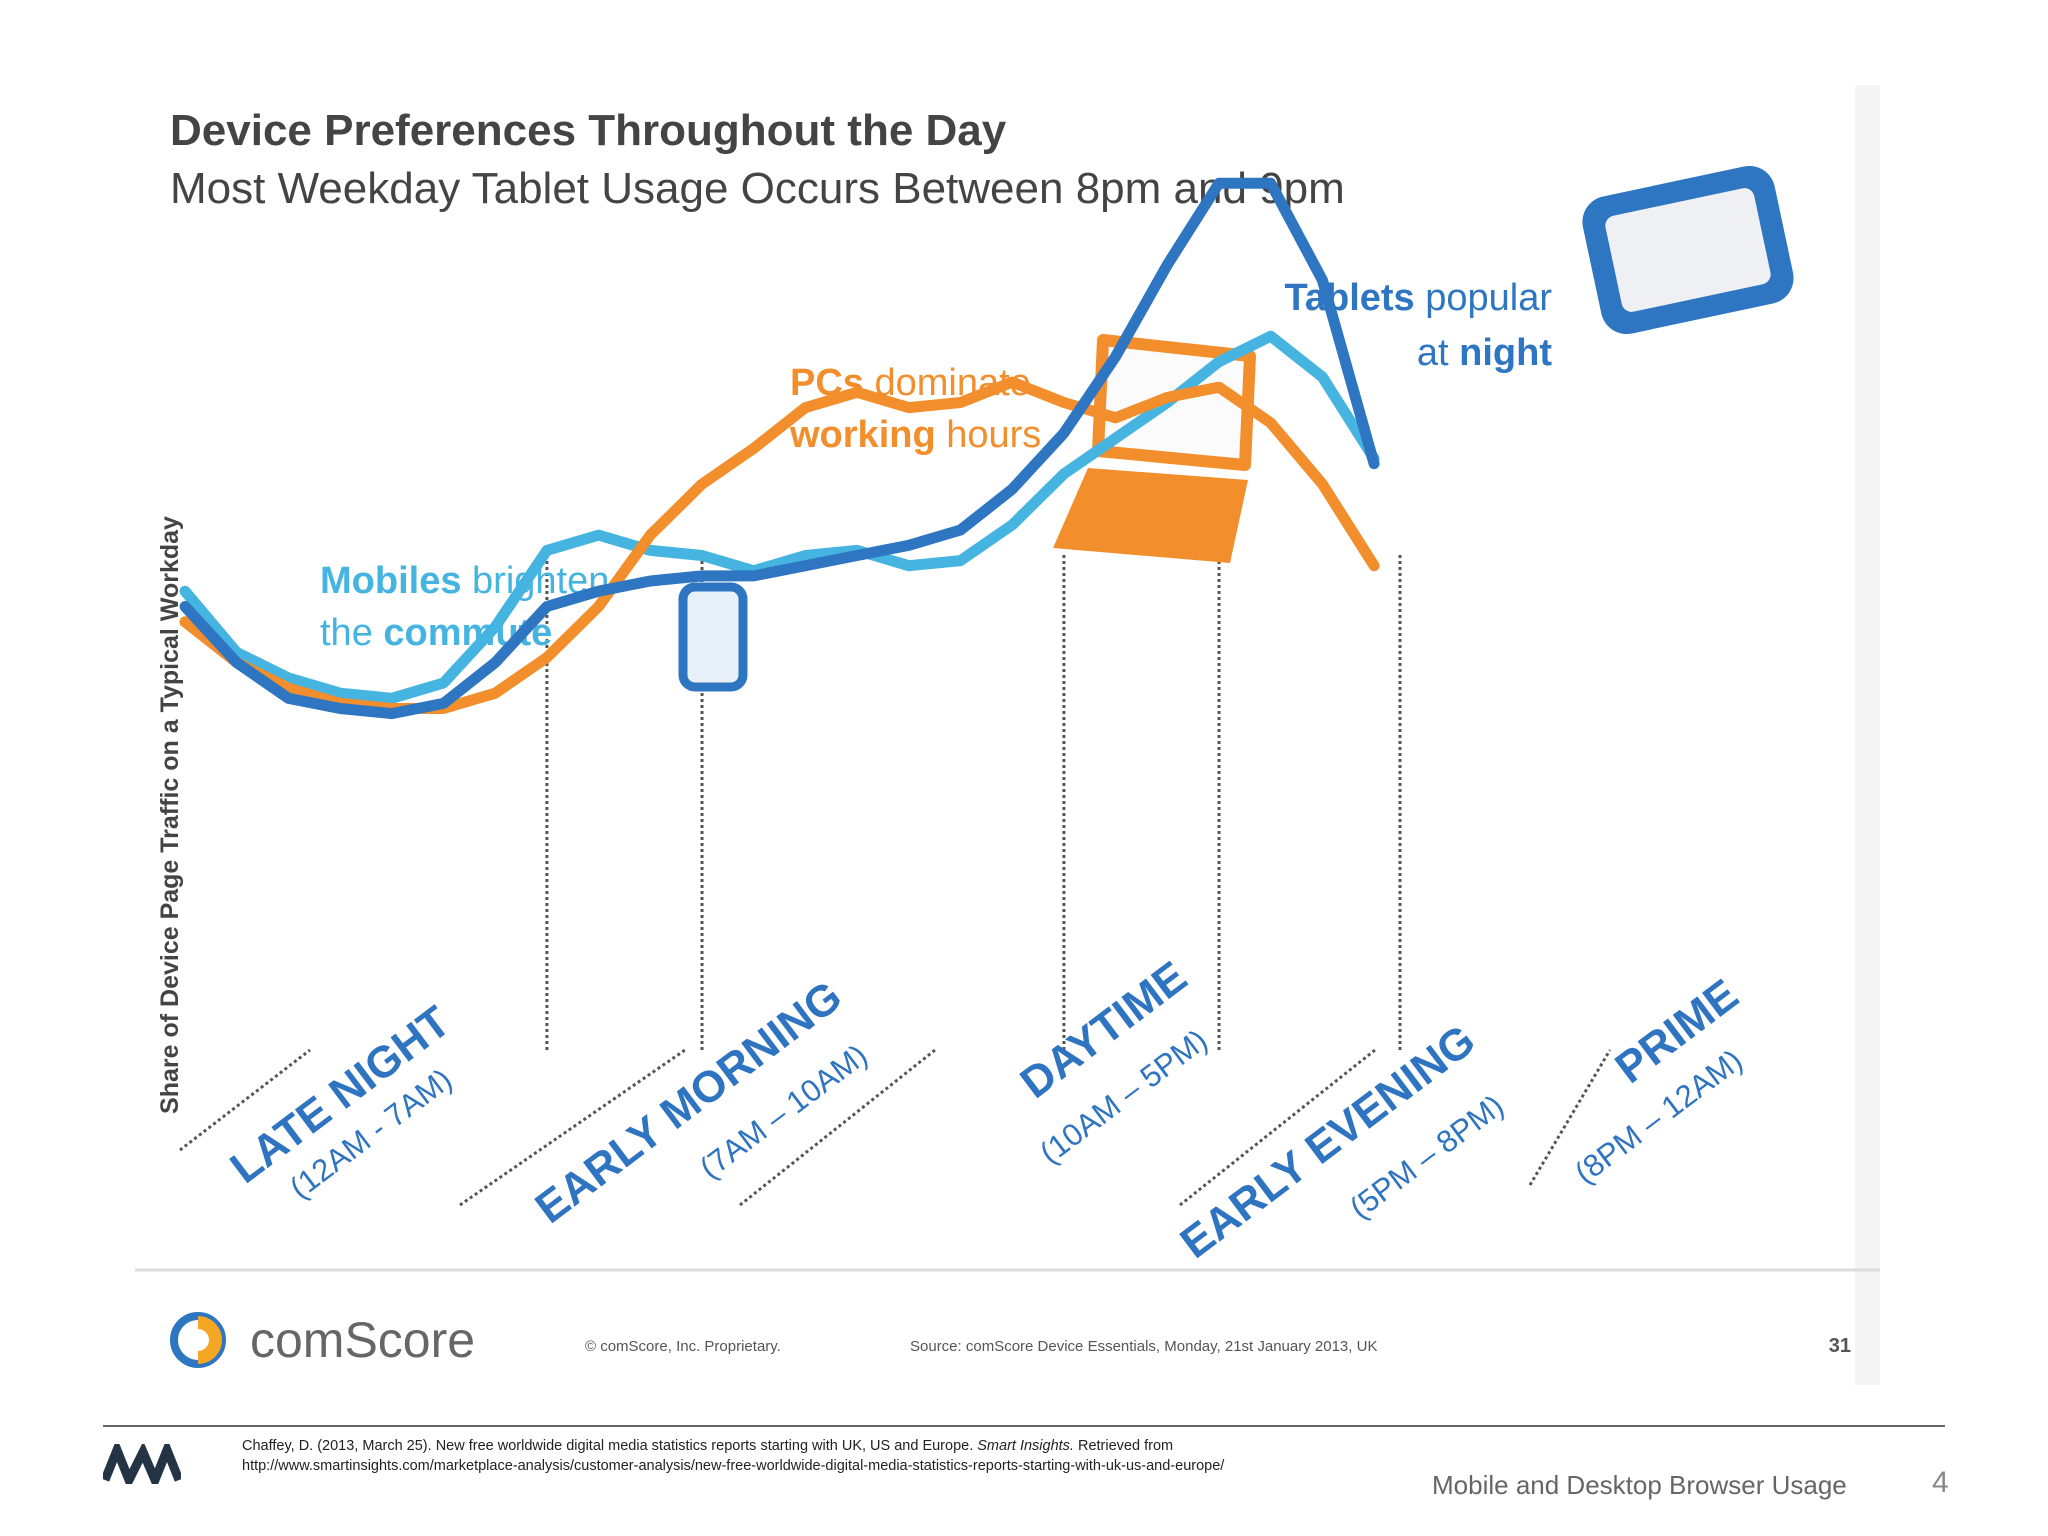  Describe the element at coordinates (1688, 250) in the screenshot. I see `tablet-icon` at that location.